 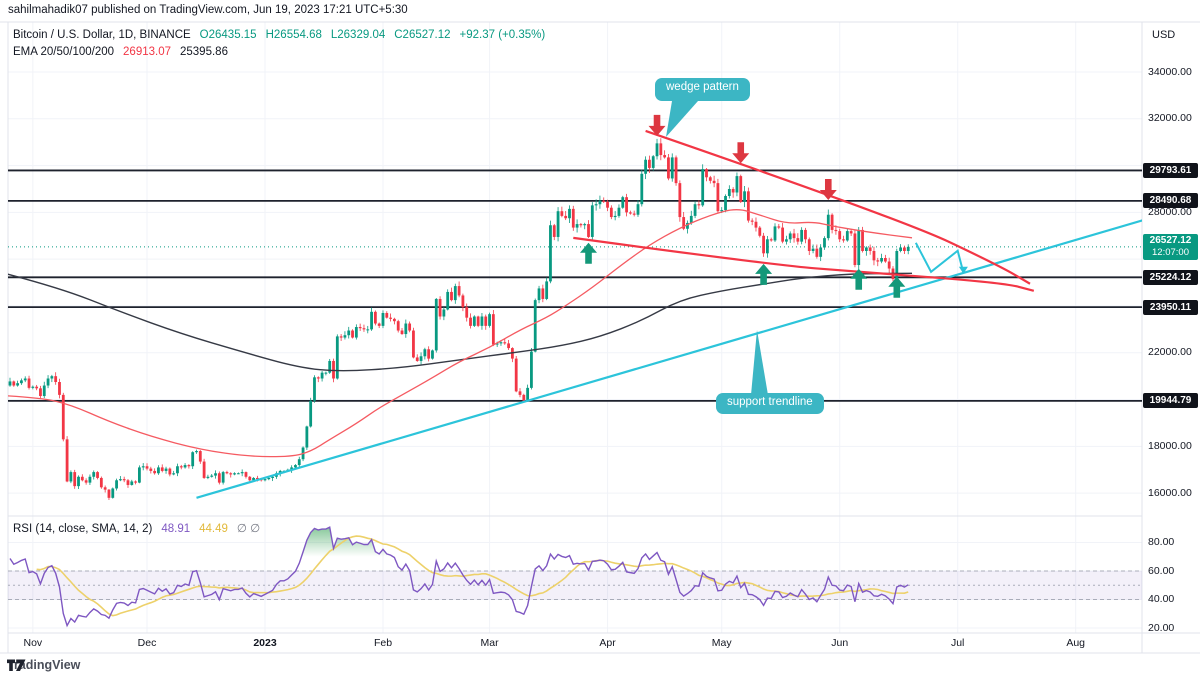 I want to click on time-axis-tick: Jun, so click(x=840, y=643).